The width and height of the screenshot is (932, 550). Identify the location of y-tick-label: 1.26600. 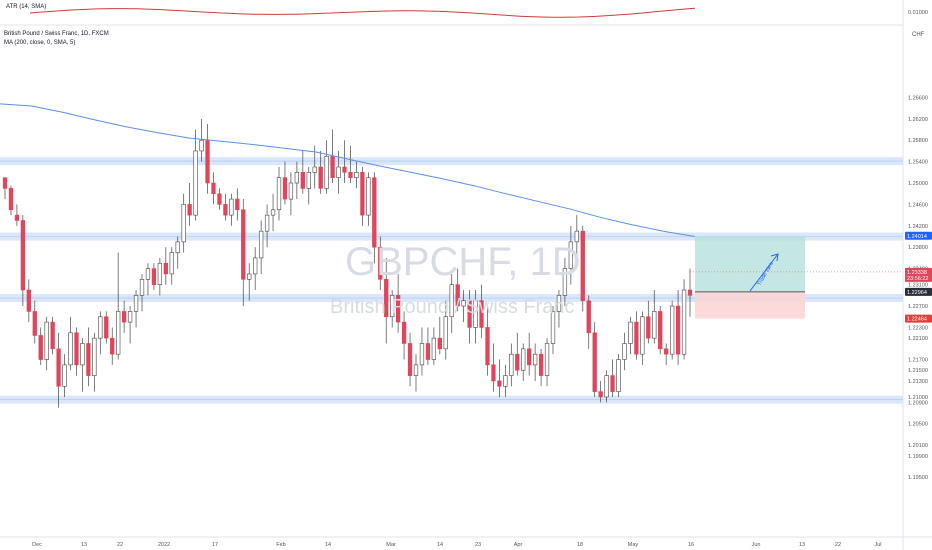
(918, 98).